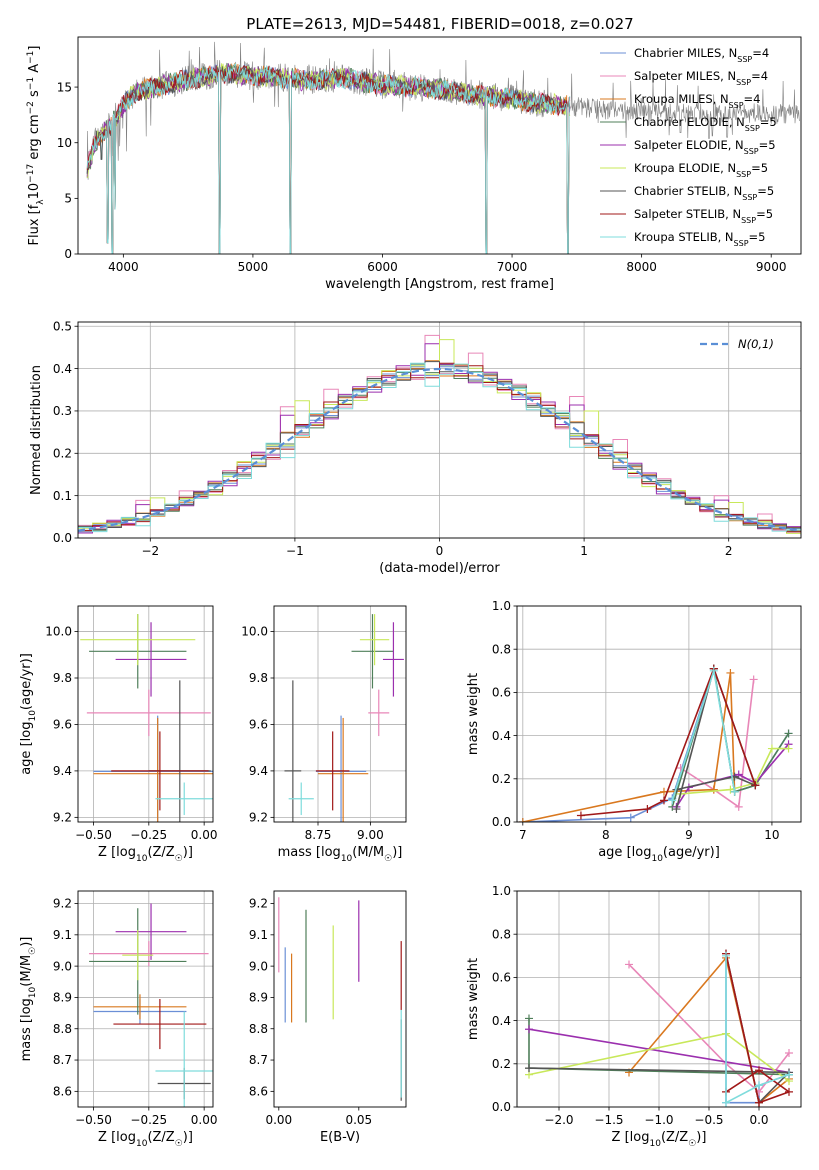 This screenshot has width=819, height=1170. I want to click on y-tick-label: 0.0, so click(62, 538).